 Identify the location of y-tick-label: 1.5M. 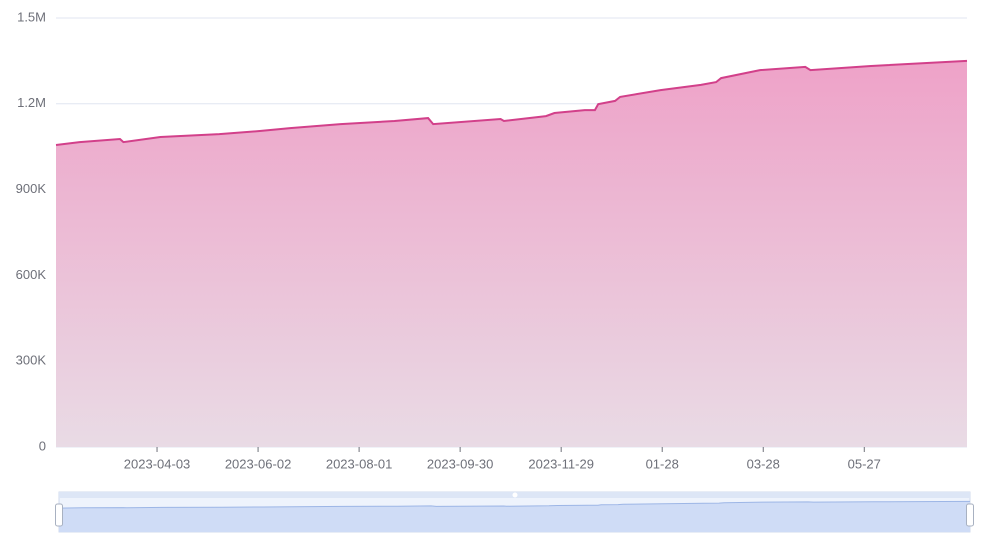
(31, 16).